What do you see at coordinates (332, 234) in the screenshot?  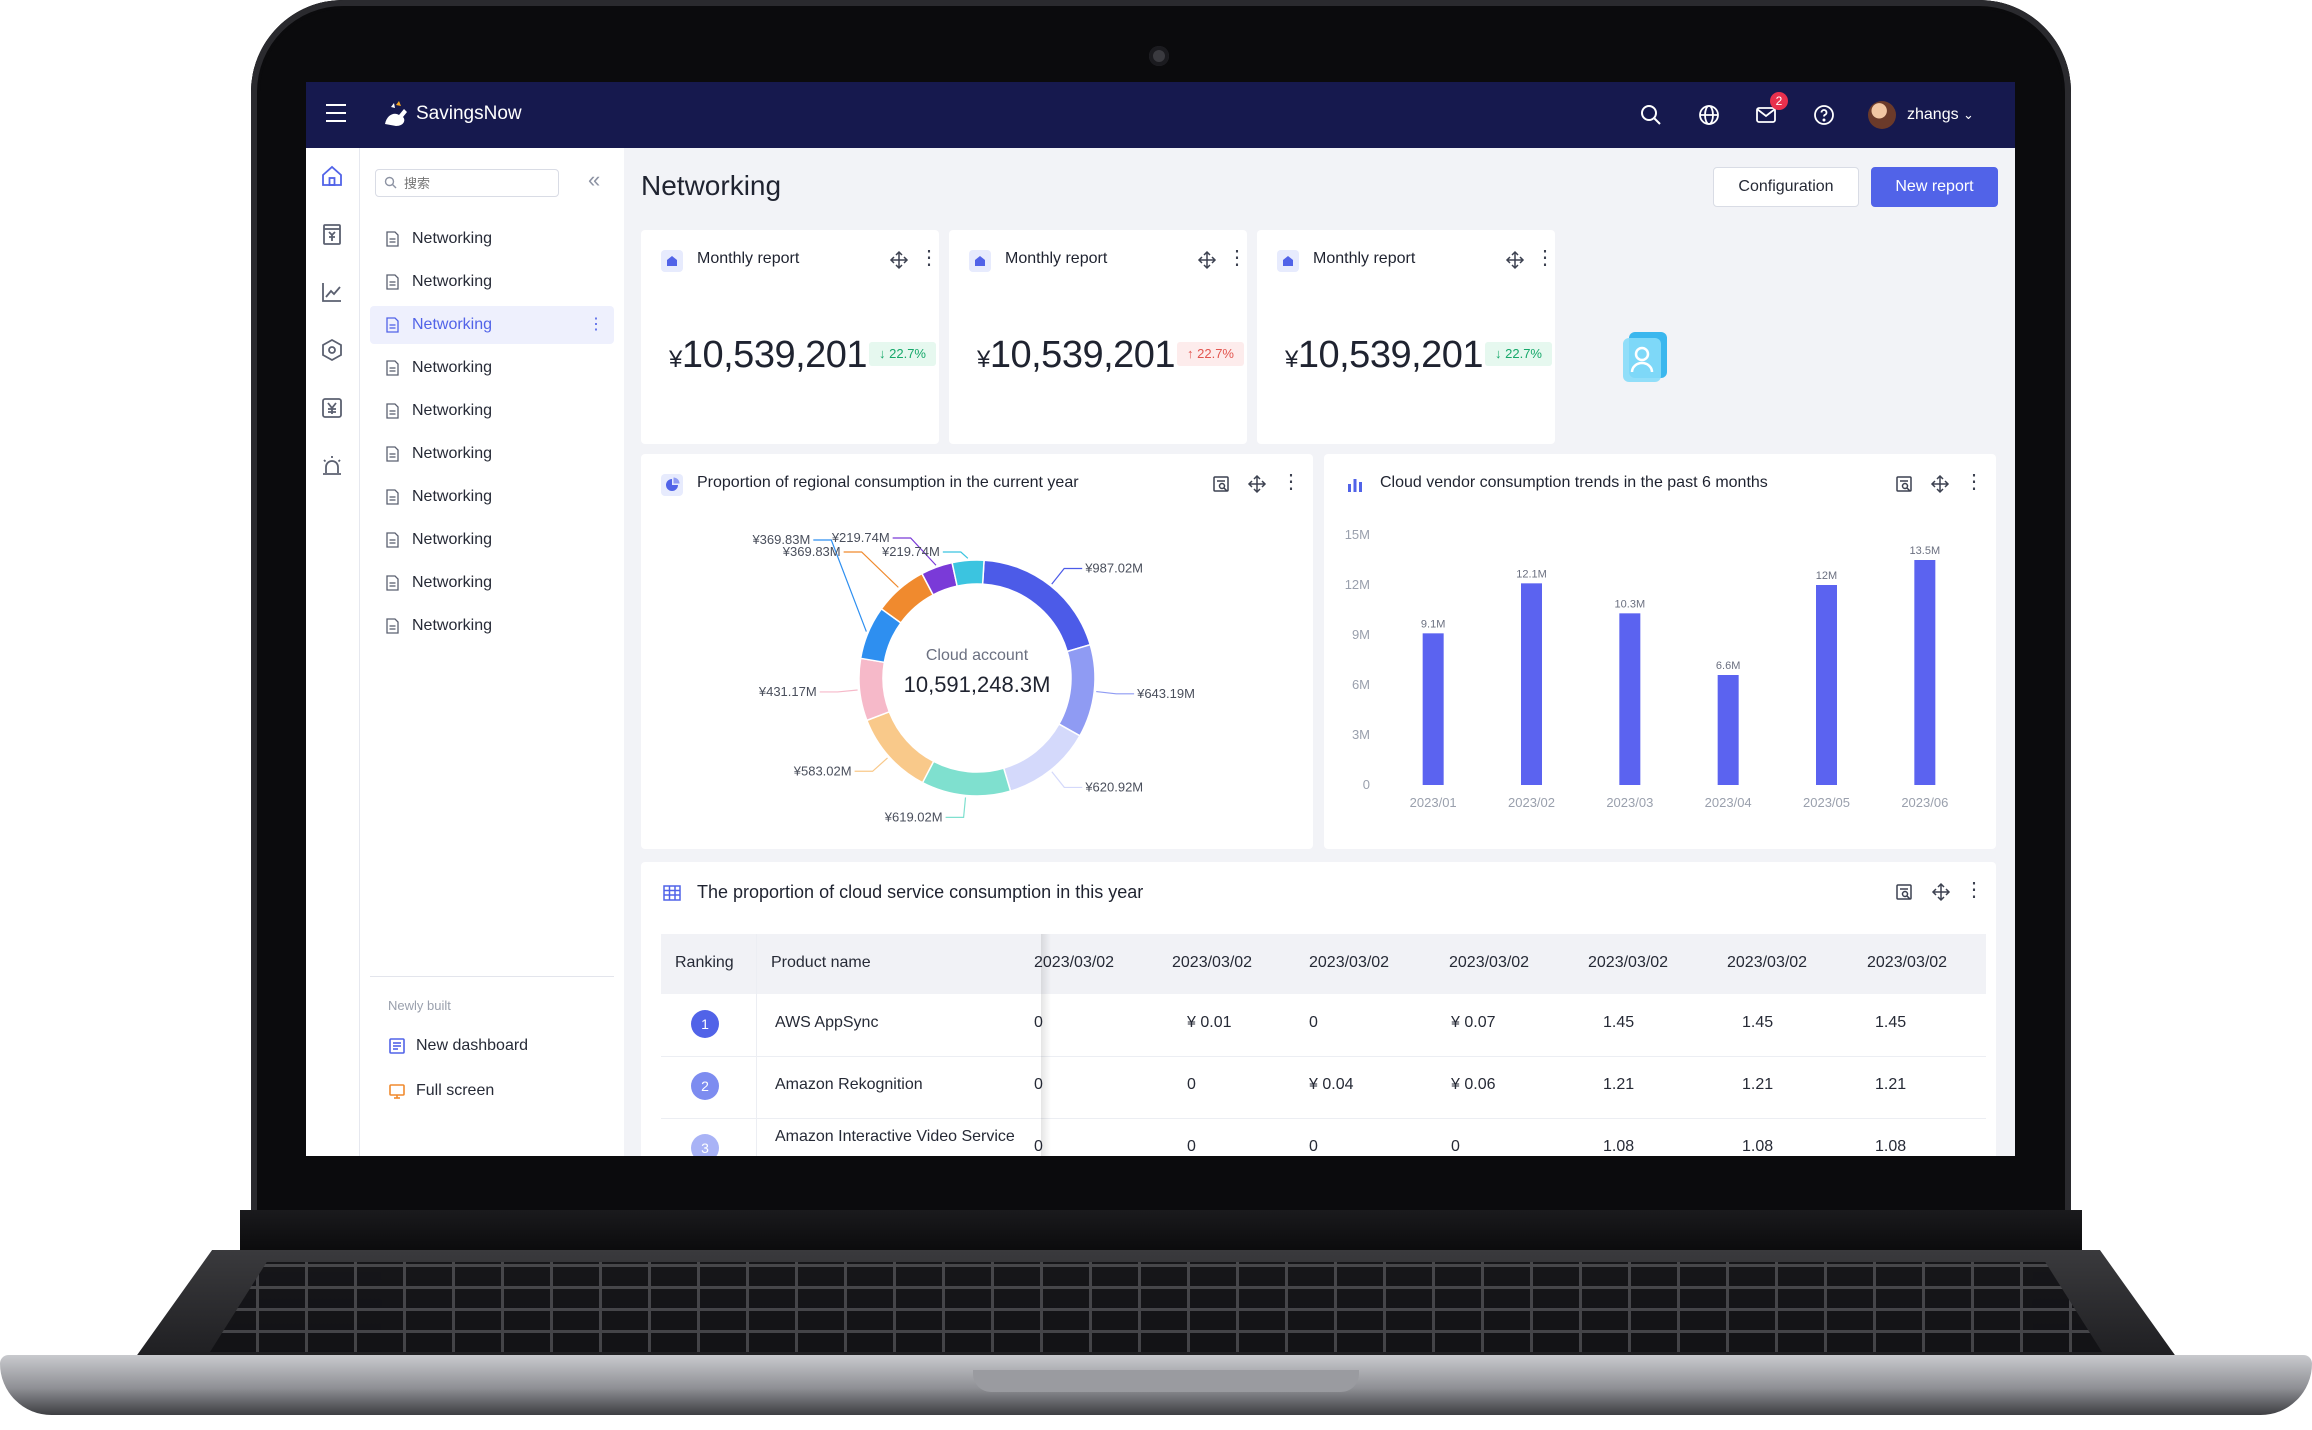 I see `bill-icon` at bounding box center [332, 234].